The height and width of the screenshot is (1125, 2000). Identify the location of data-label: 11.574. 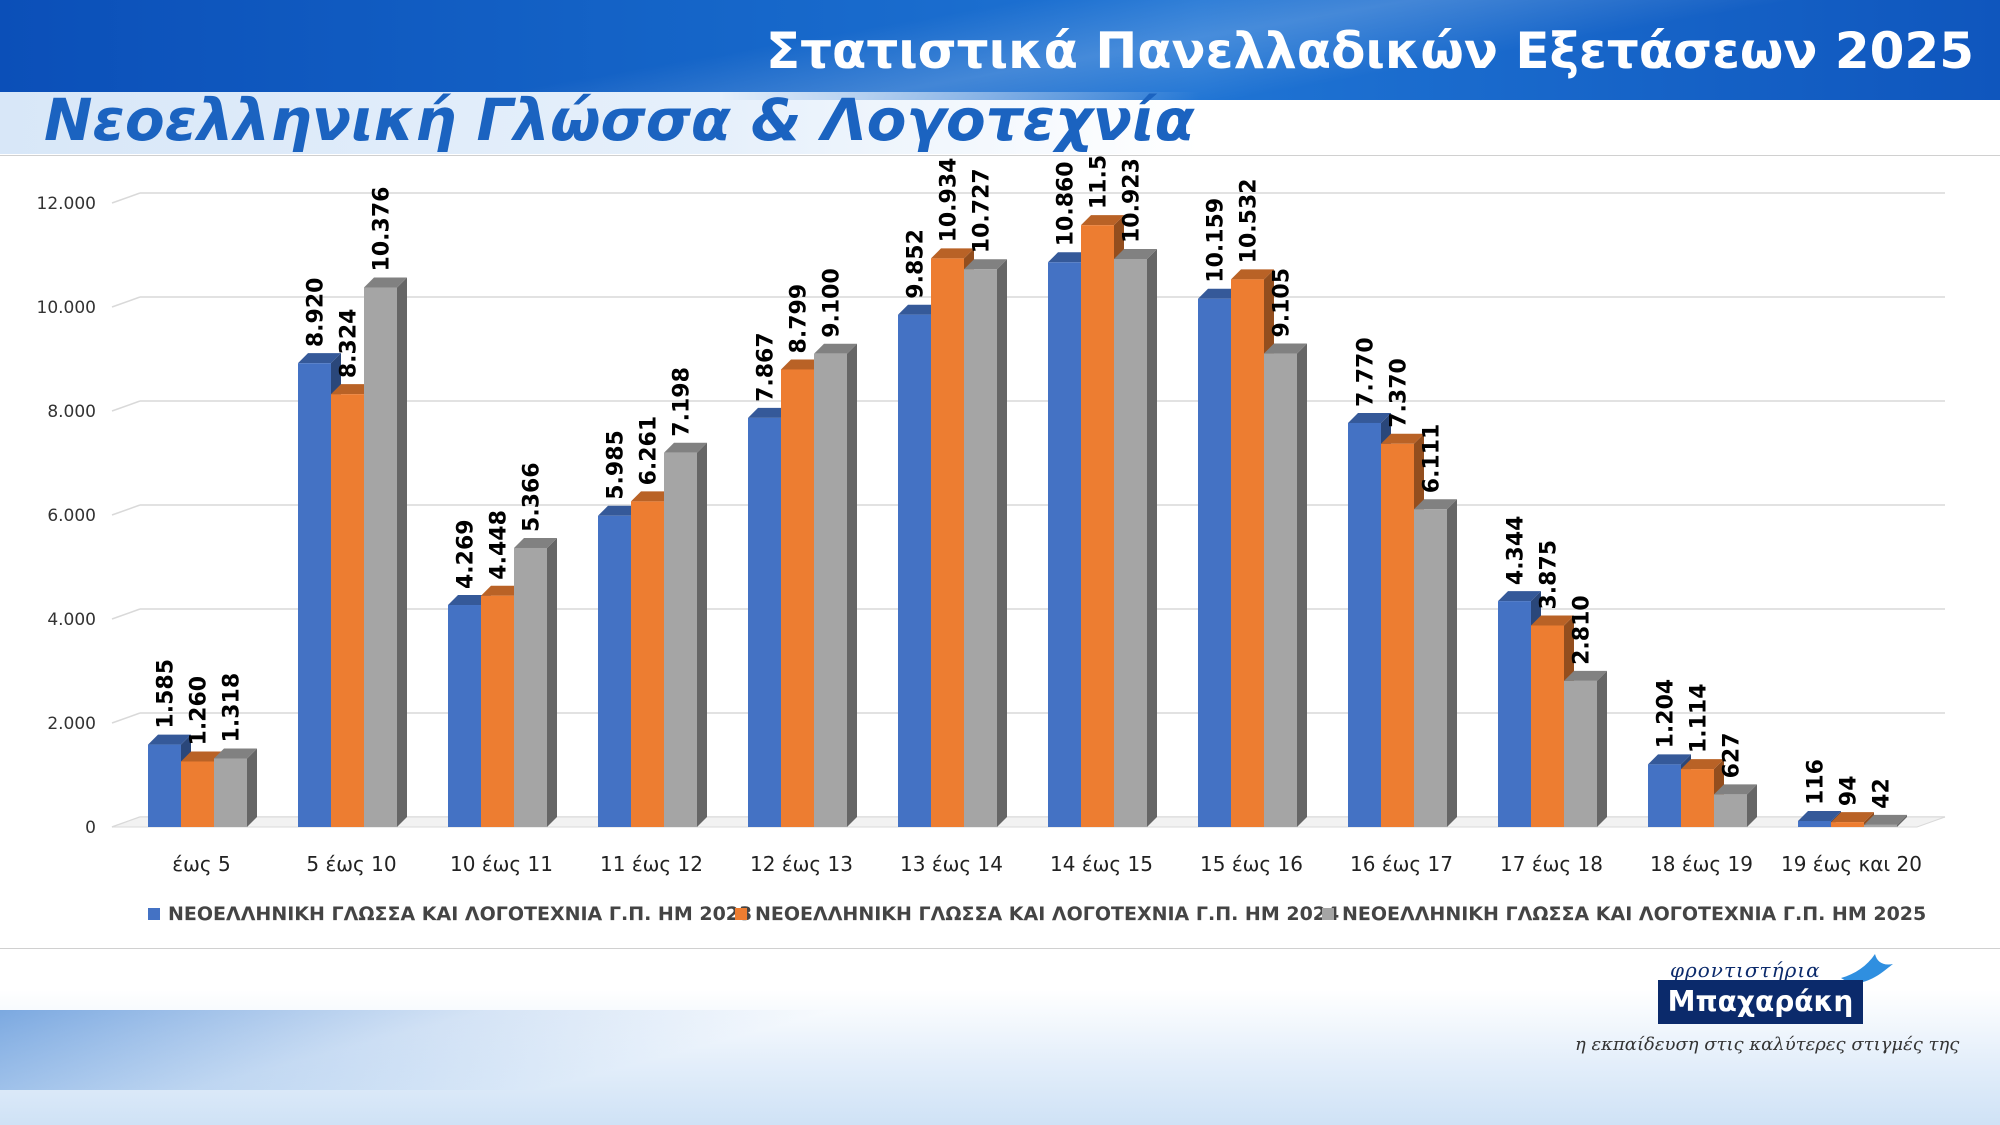
(1099, 182).